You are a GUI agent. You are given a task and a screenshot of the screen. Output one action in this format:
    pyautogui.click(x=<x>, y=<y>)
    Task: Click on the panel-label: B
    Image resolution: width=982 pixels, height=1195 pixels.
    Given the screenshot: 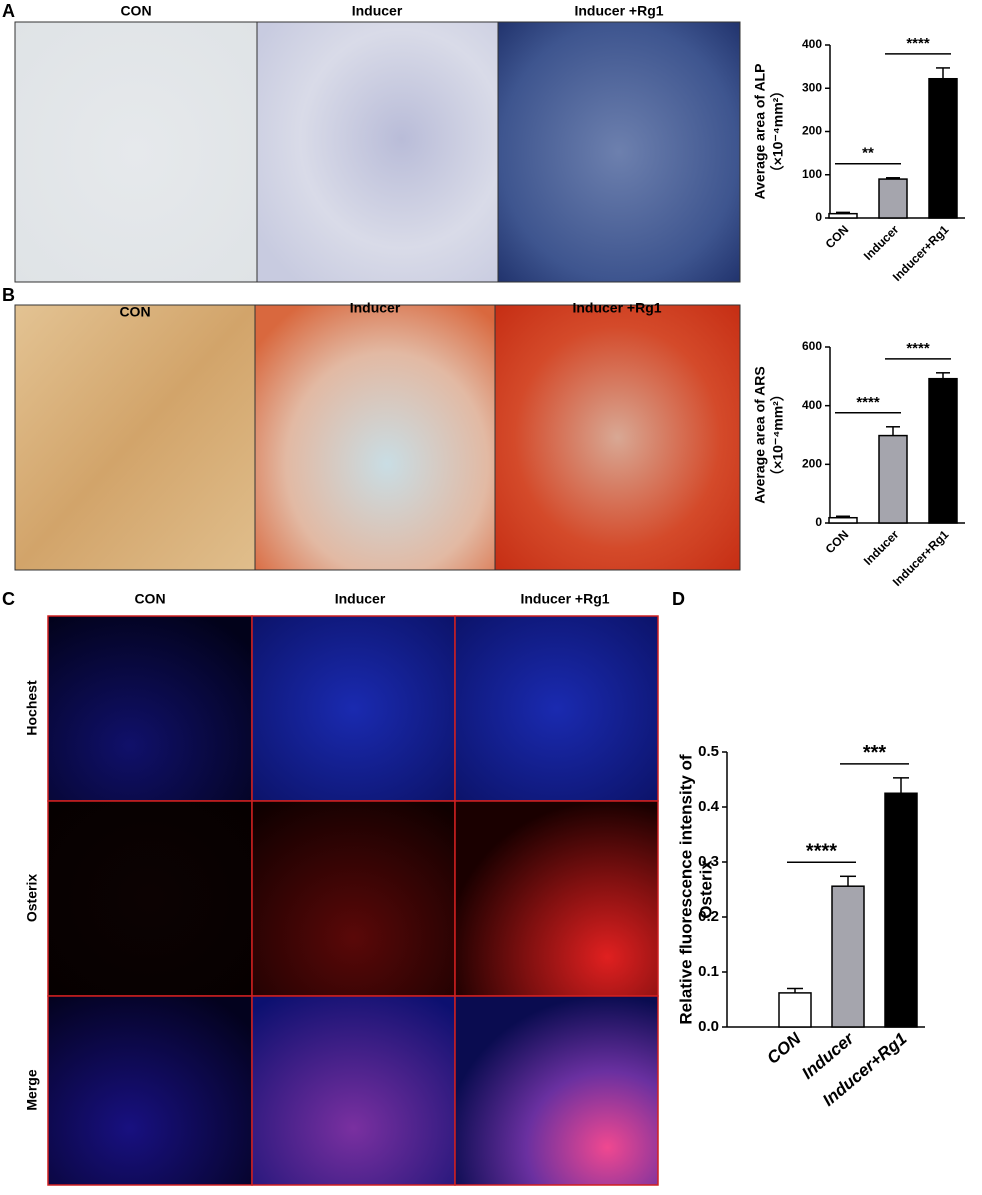 What is the action you would take?
    pyautogui.click(x=8, y=295)
    